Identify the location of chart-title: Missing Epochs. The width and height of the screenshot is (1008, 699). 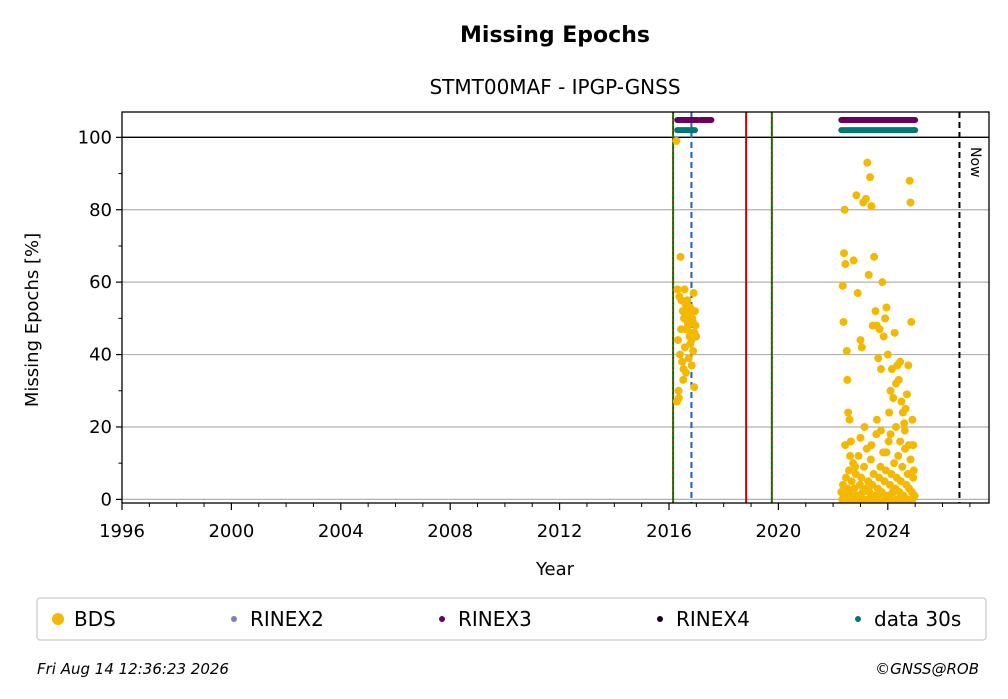
(555, 35).